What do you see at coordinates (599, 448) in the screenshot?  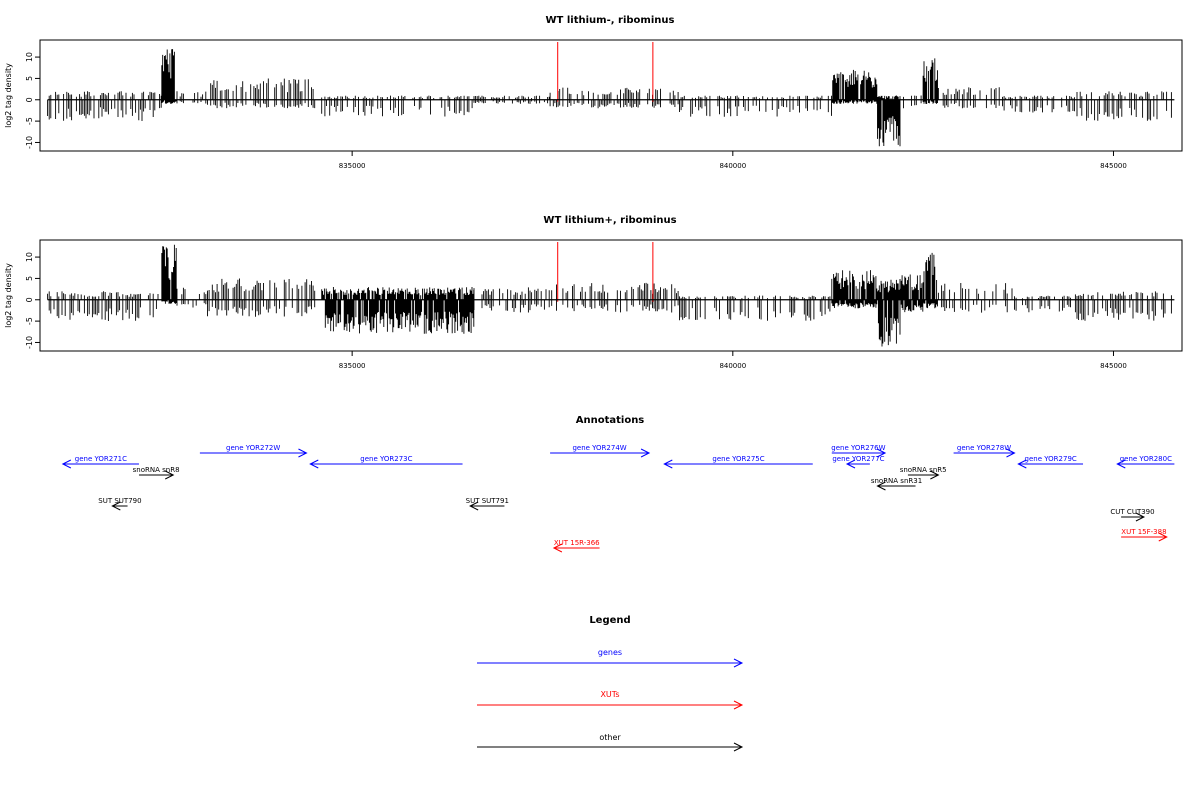 I see `feature-label: gene YOR274W` at bounding box center [599, 448].